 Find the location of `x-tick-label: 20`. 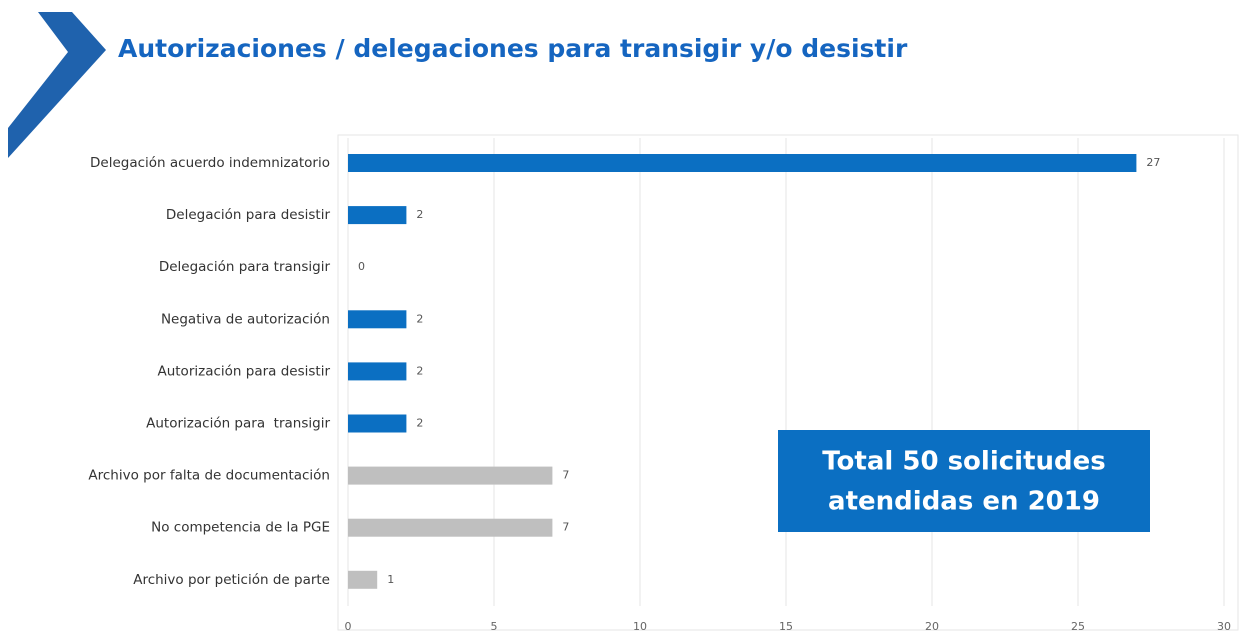

x-tick-label: 20 is located at coordinates (932, 626).